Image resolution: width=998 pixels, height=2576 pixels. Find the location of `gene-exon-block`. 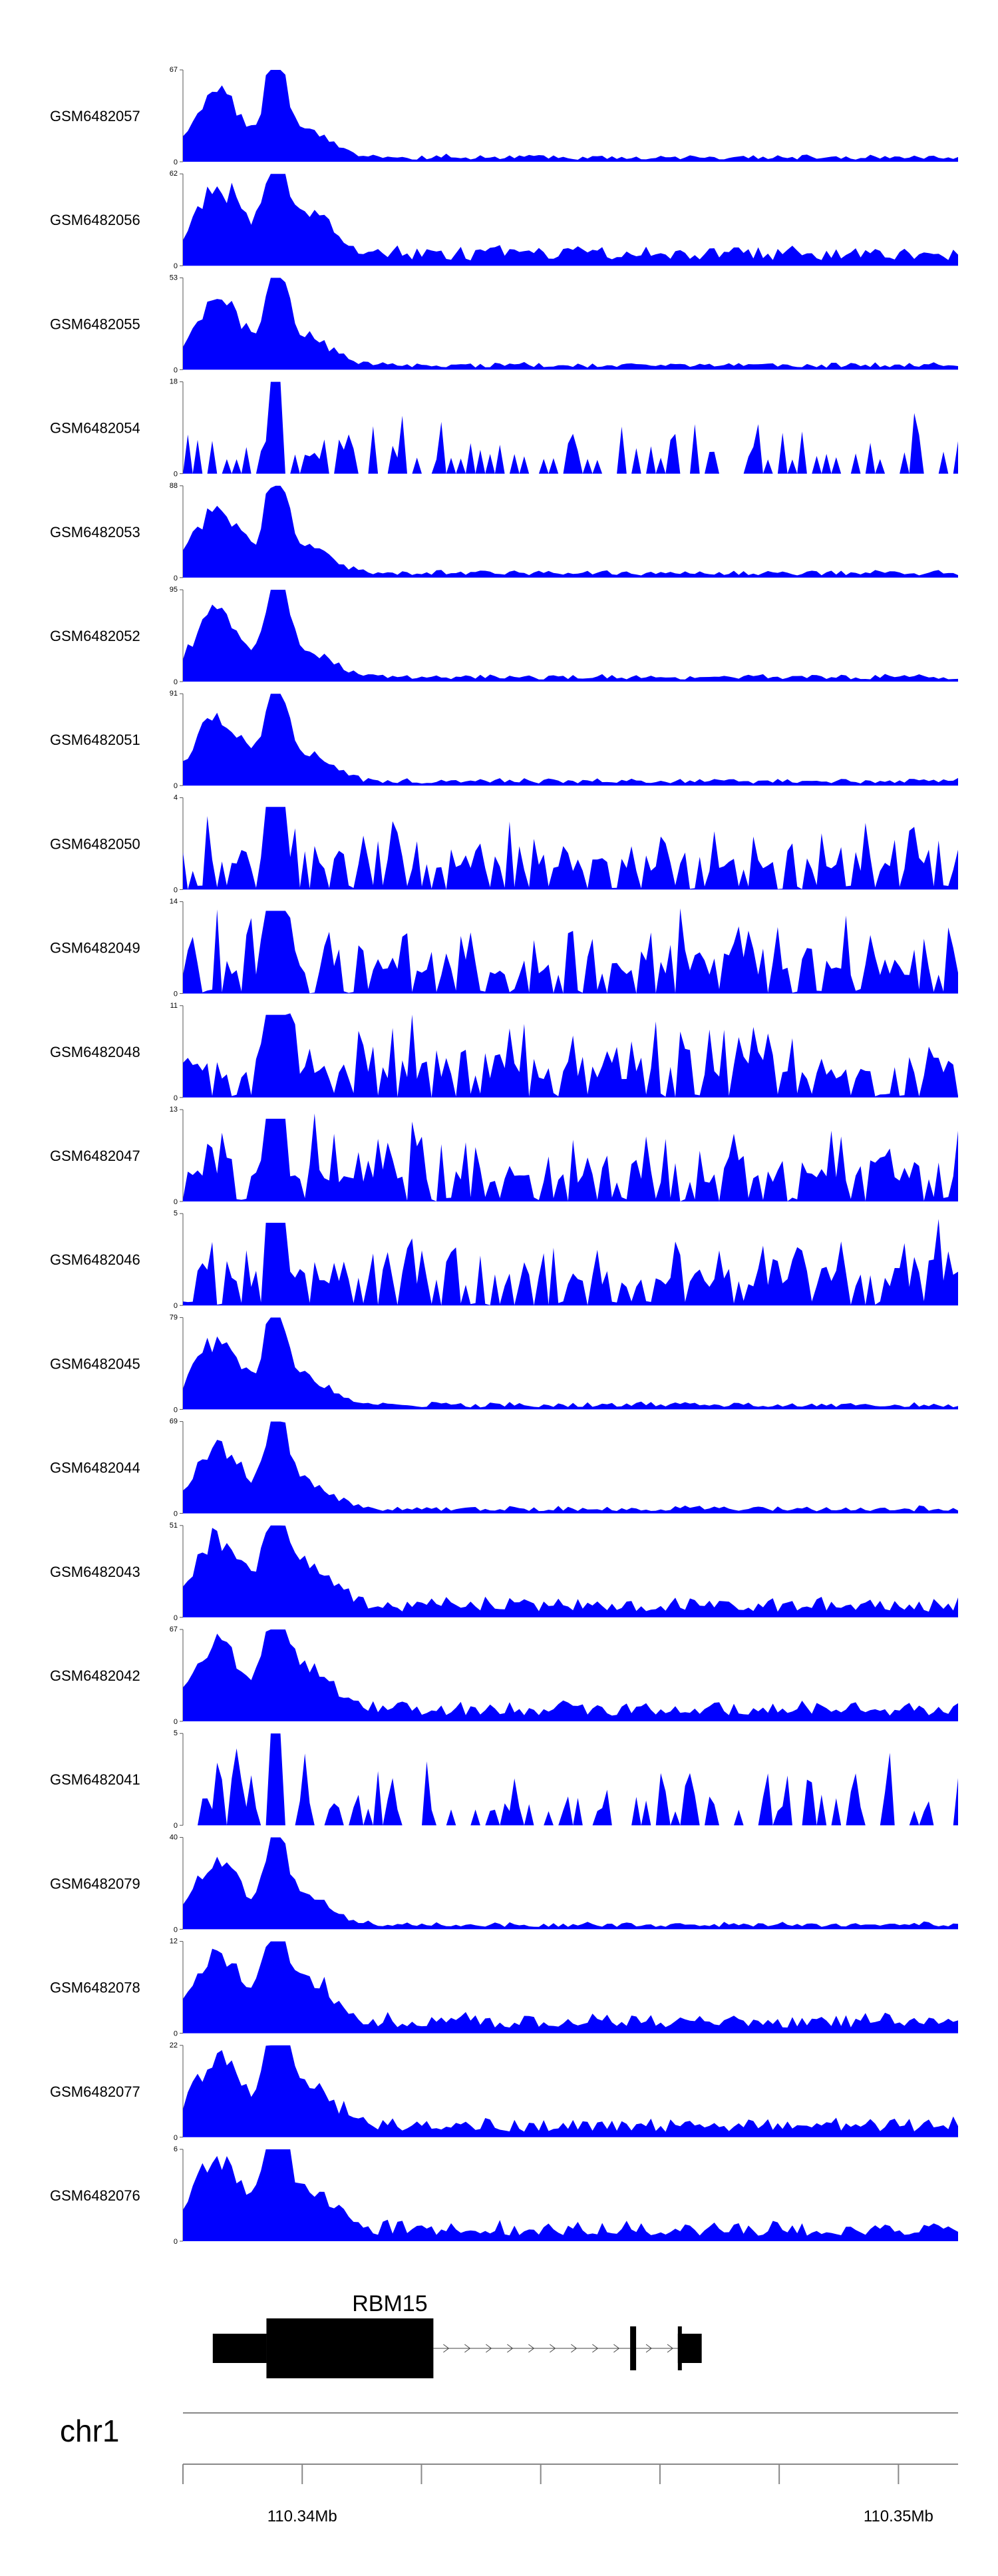

gene-exon-block is located at coordinates (633, 2348).